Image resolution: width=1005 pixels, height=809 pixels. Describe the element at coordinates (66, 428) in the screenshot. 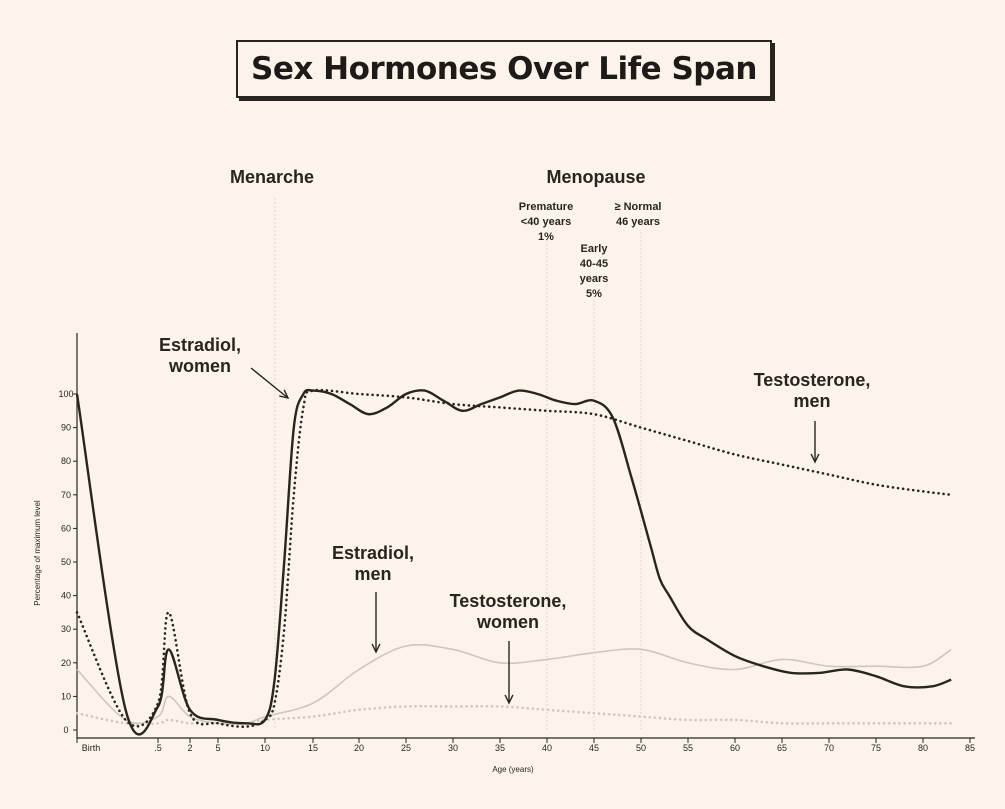

I see `y-tick-label: 90` at that location.